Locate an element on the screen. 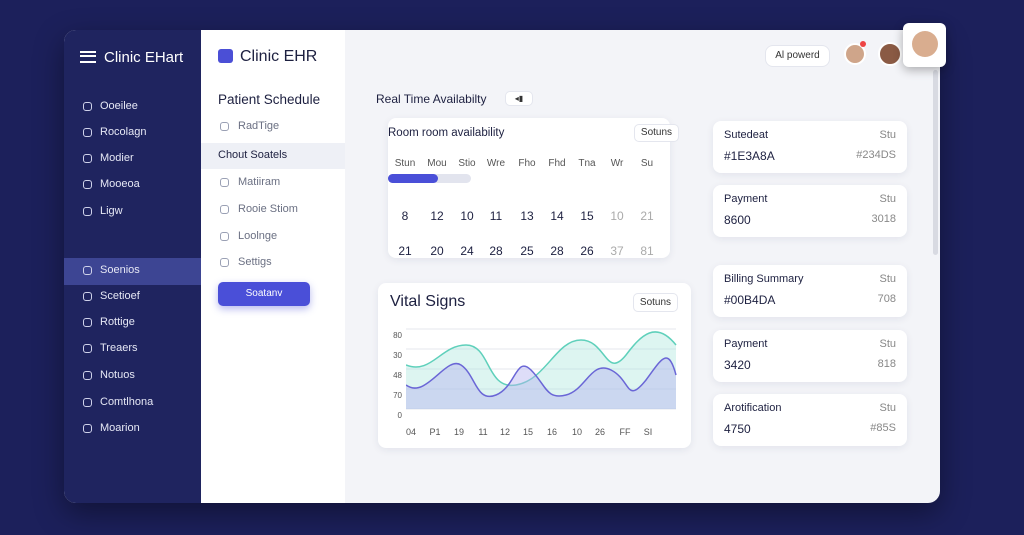 Image resolution: width=1024 pixels, height=535 pixels. date-cell: 37 is located at coordinates (617, 251).